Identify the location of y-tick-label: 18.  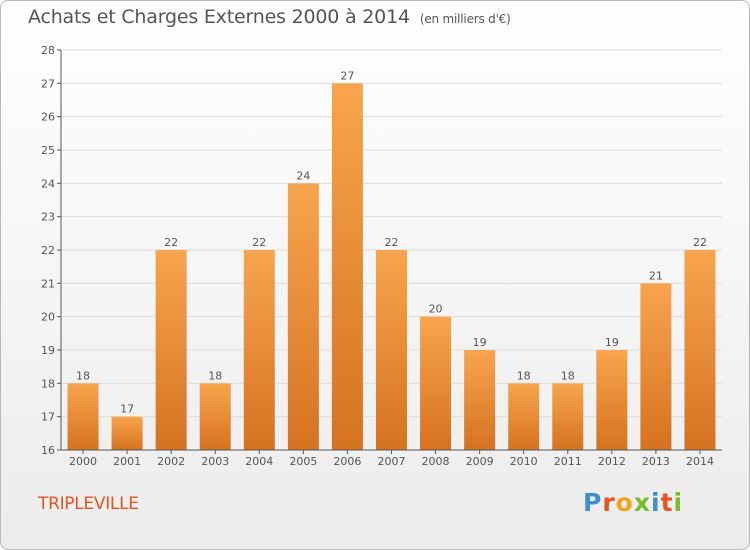
(48, 383).